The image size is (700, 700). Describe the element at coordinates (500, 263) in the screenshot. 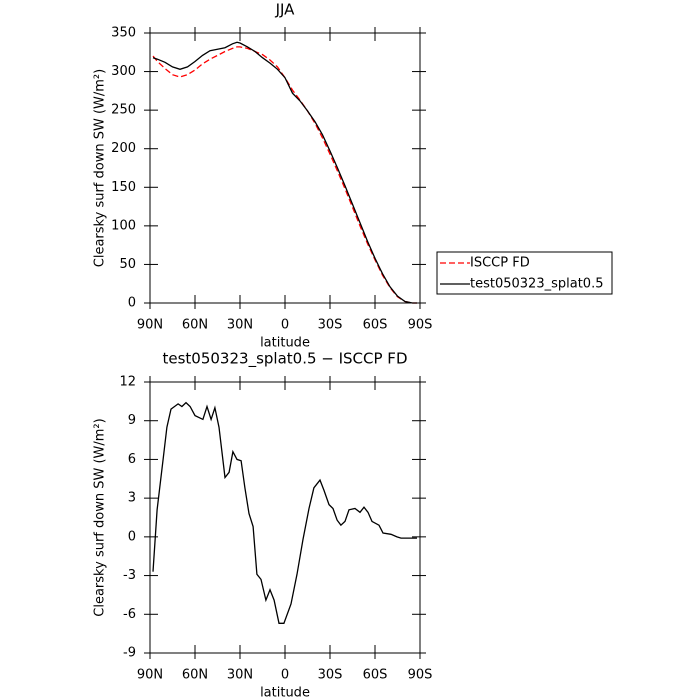

I see `legend-label: ISCCP FD` at that location.